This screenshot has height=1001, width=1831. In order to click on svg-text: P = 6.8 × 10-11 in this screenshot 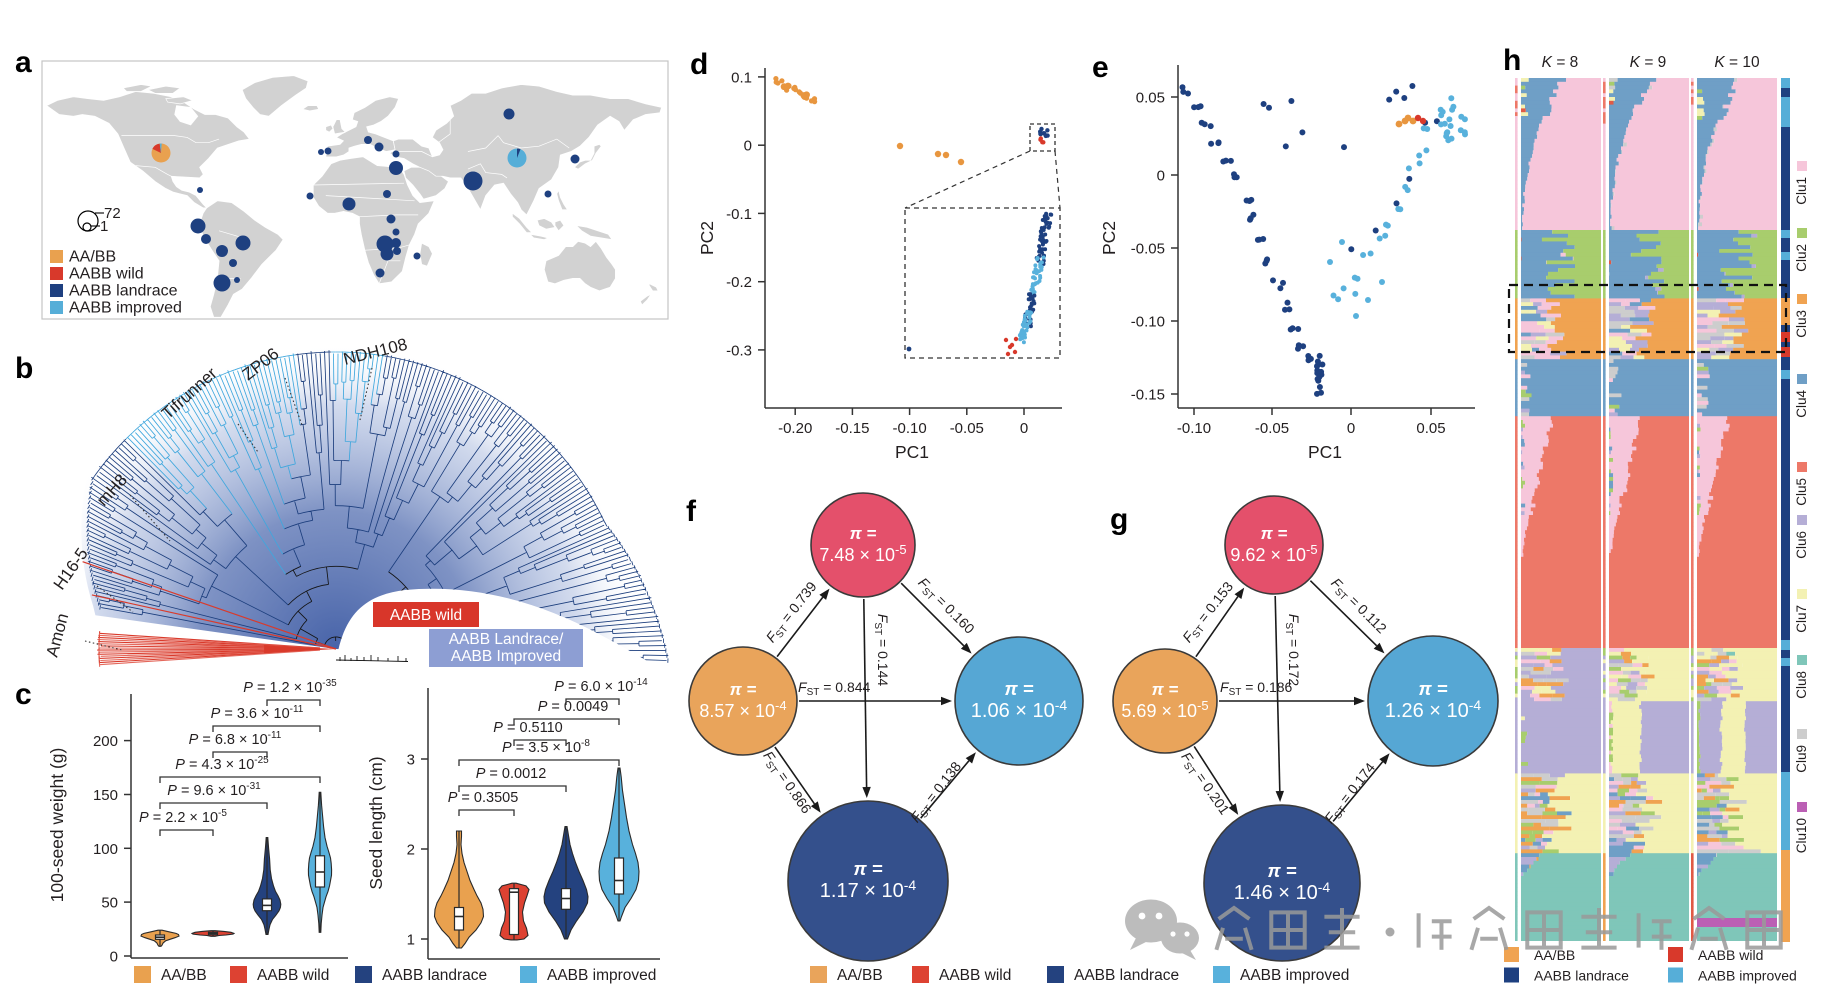, I will do `click(235, 739)`.